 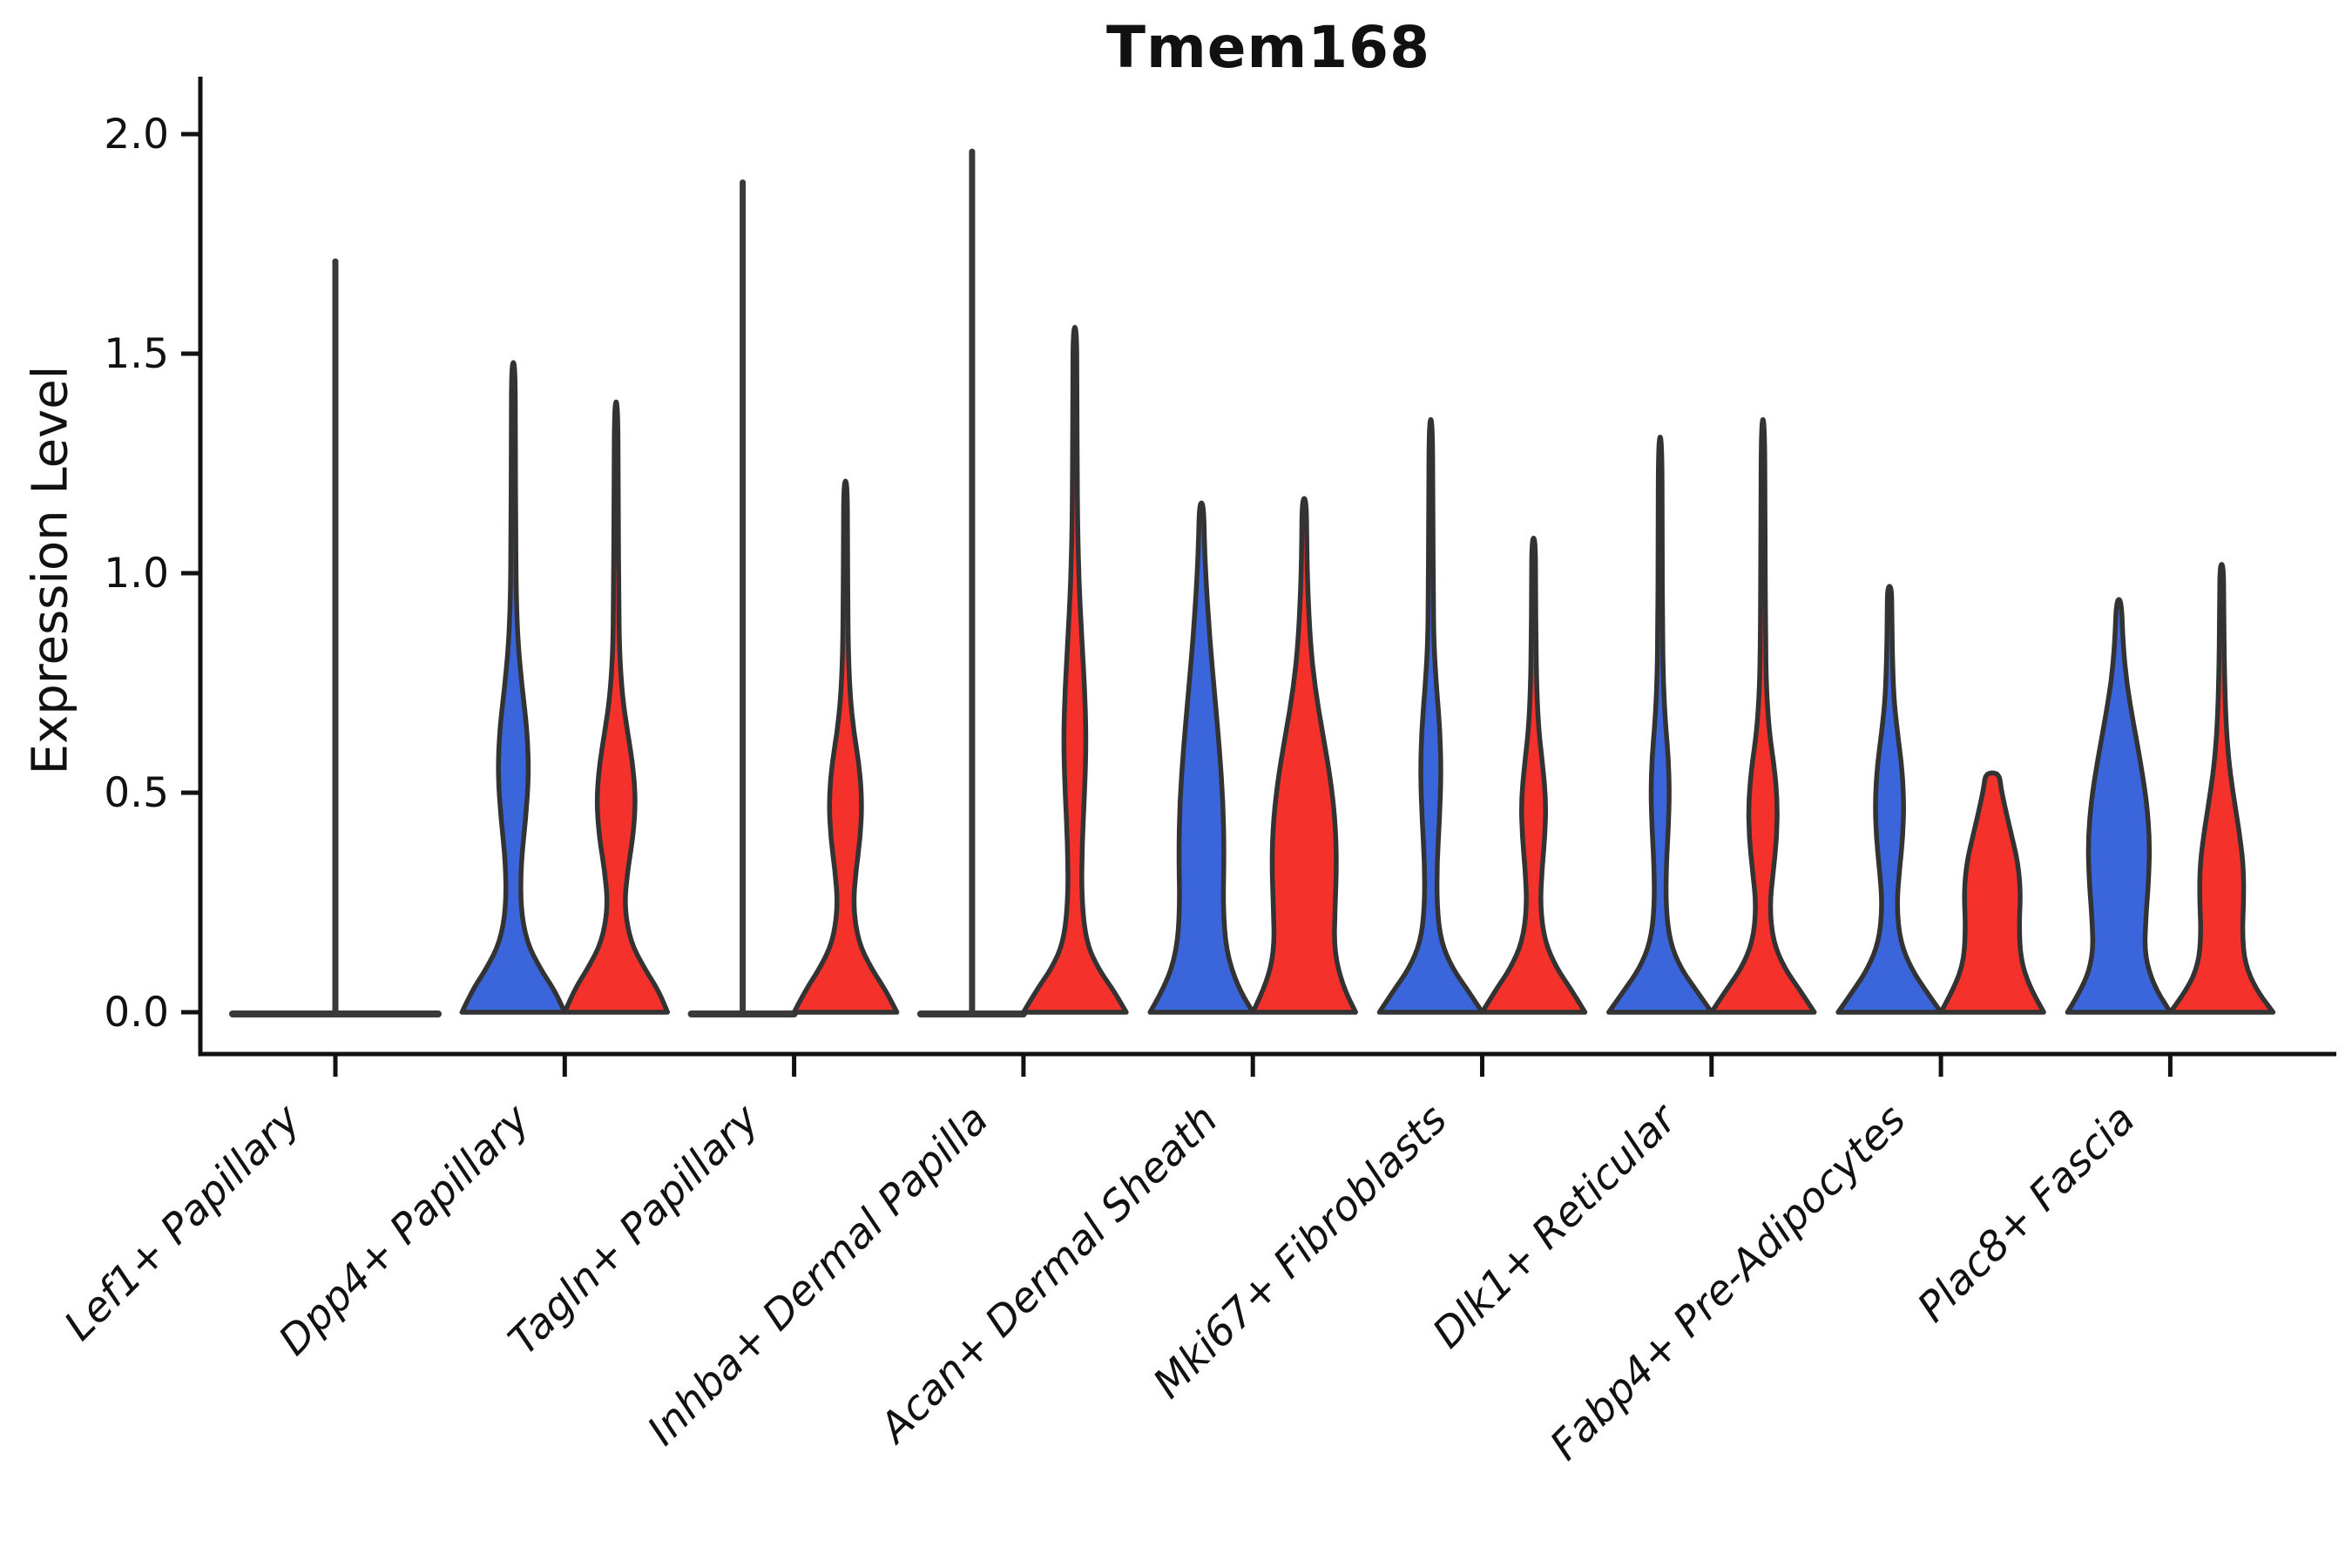 What do you see at coordinates (136, 574) in the screenshot?
I see `y-tick-label: 1.0` at bounding box center [136, 574].